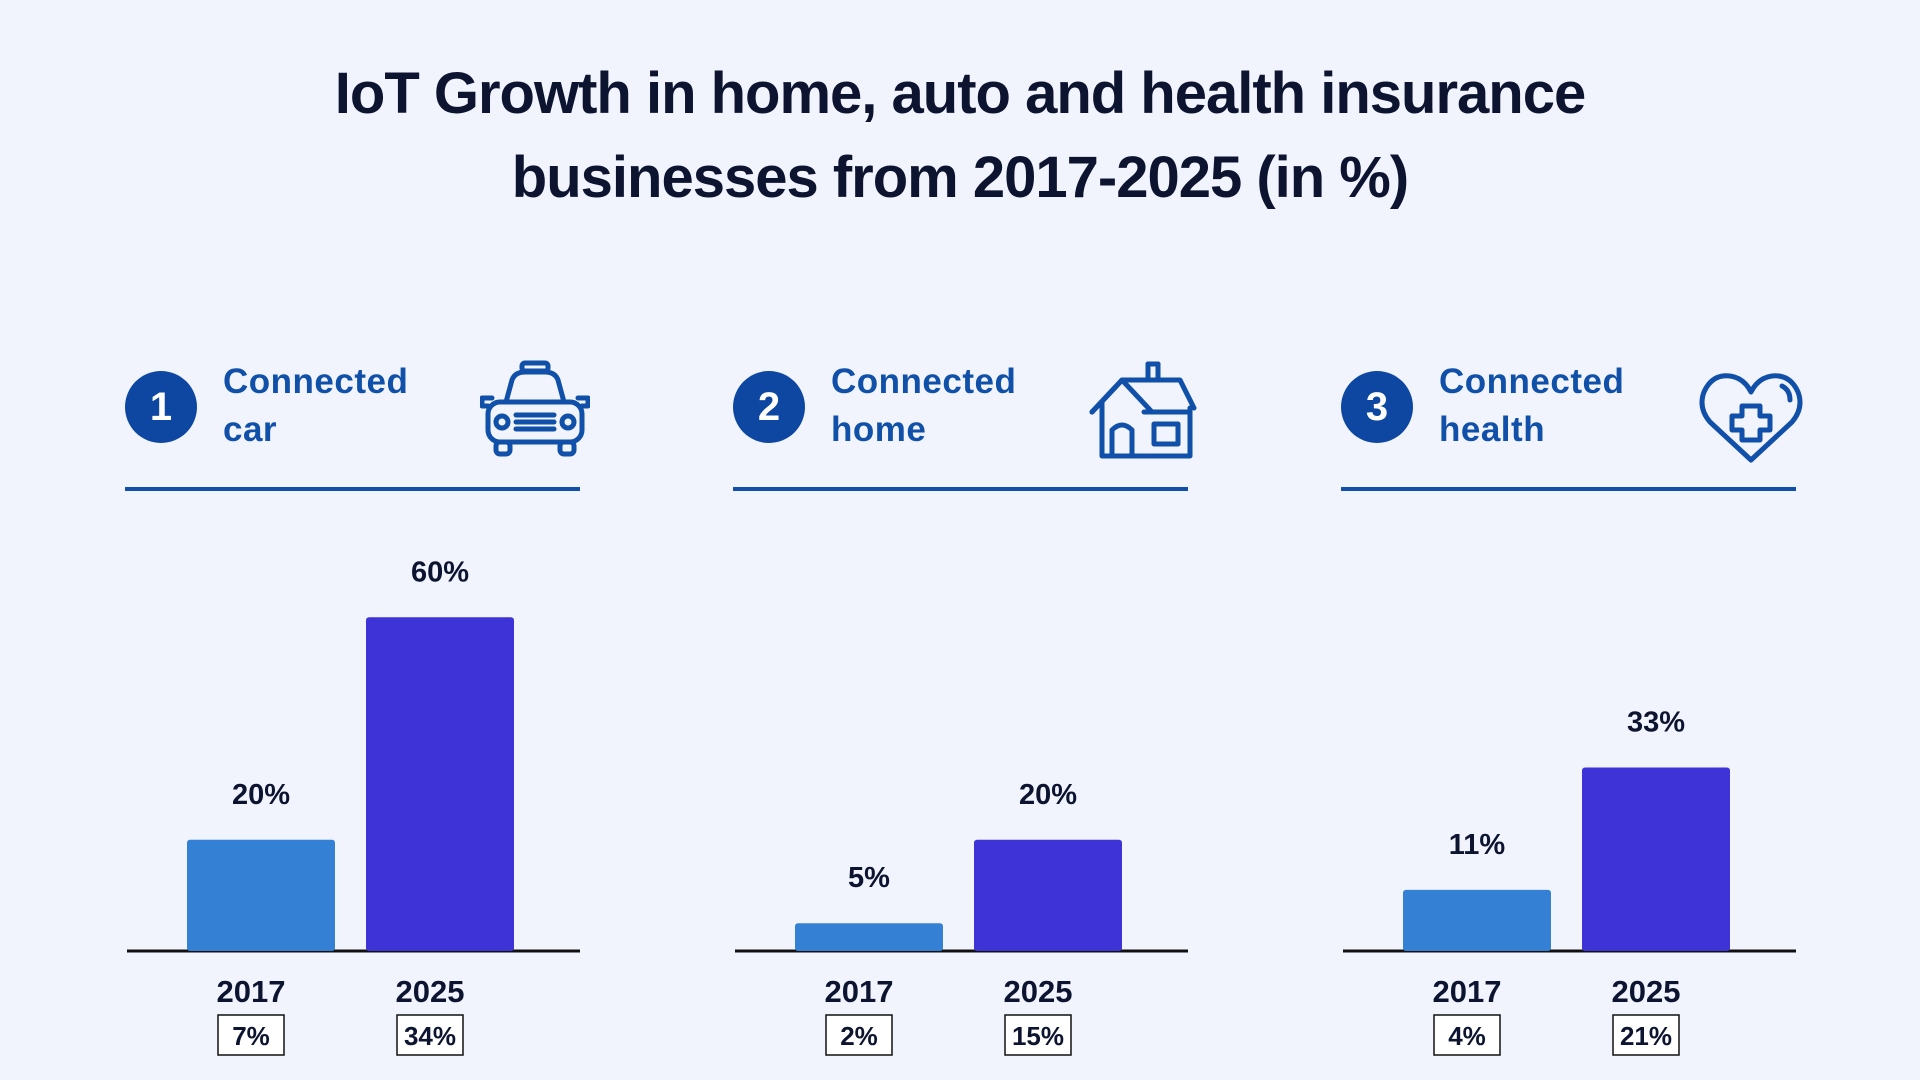 The width and height of the screenshot is (1920, 1080). What do you see at coordinates (769, 407) in the screenshot?
I see `panel-number-badge: 2` at bounding box center [769, 407].